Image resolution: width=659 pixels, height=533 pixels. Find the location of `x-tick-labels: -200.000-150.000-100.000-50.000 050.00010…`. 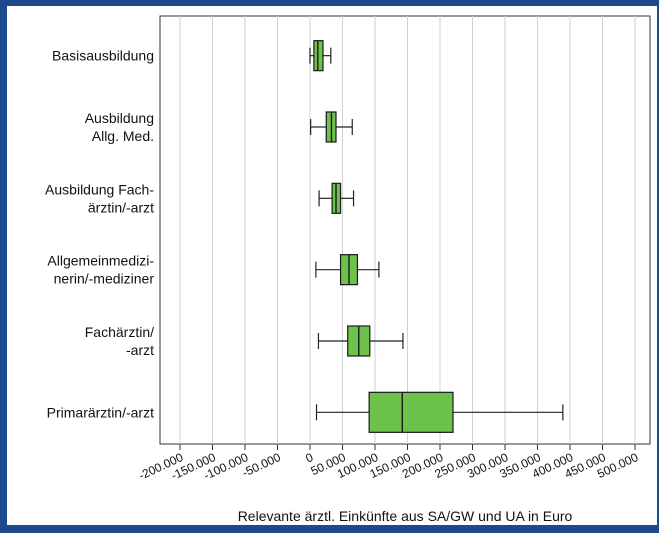

x-tick-labels: -200.000-150.000-100.000-50.000 050.00010… is located at coordinates (388, 463).